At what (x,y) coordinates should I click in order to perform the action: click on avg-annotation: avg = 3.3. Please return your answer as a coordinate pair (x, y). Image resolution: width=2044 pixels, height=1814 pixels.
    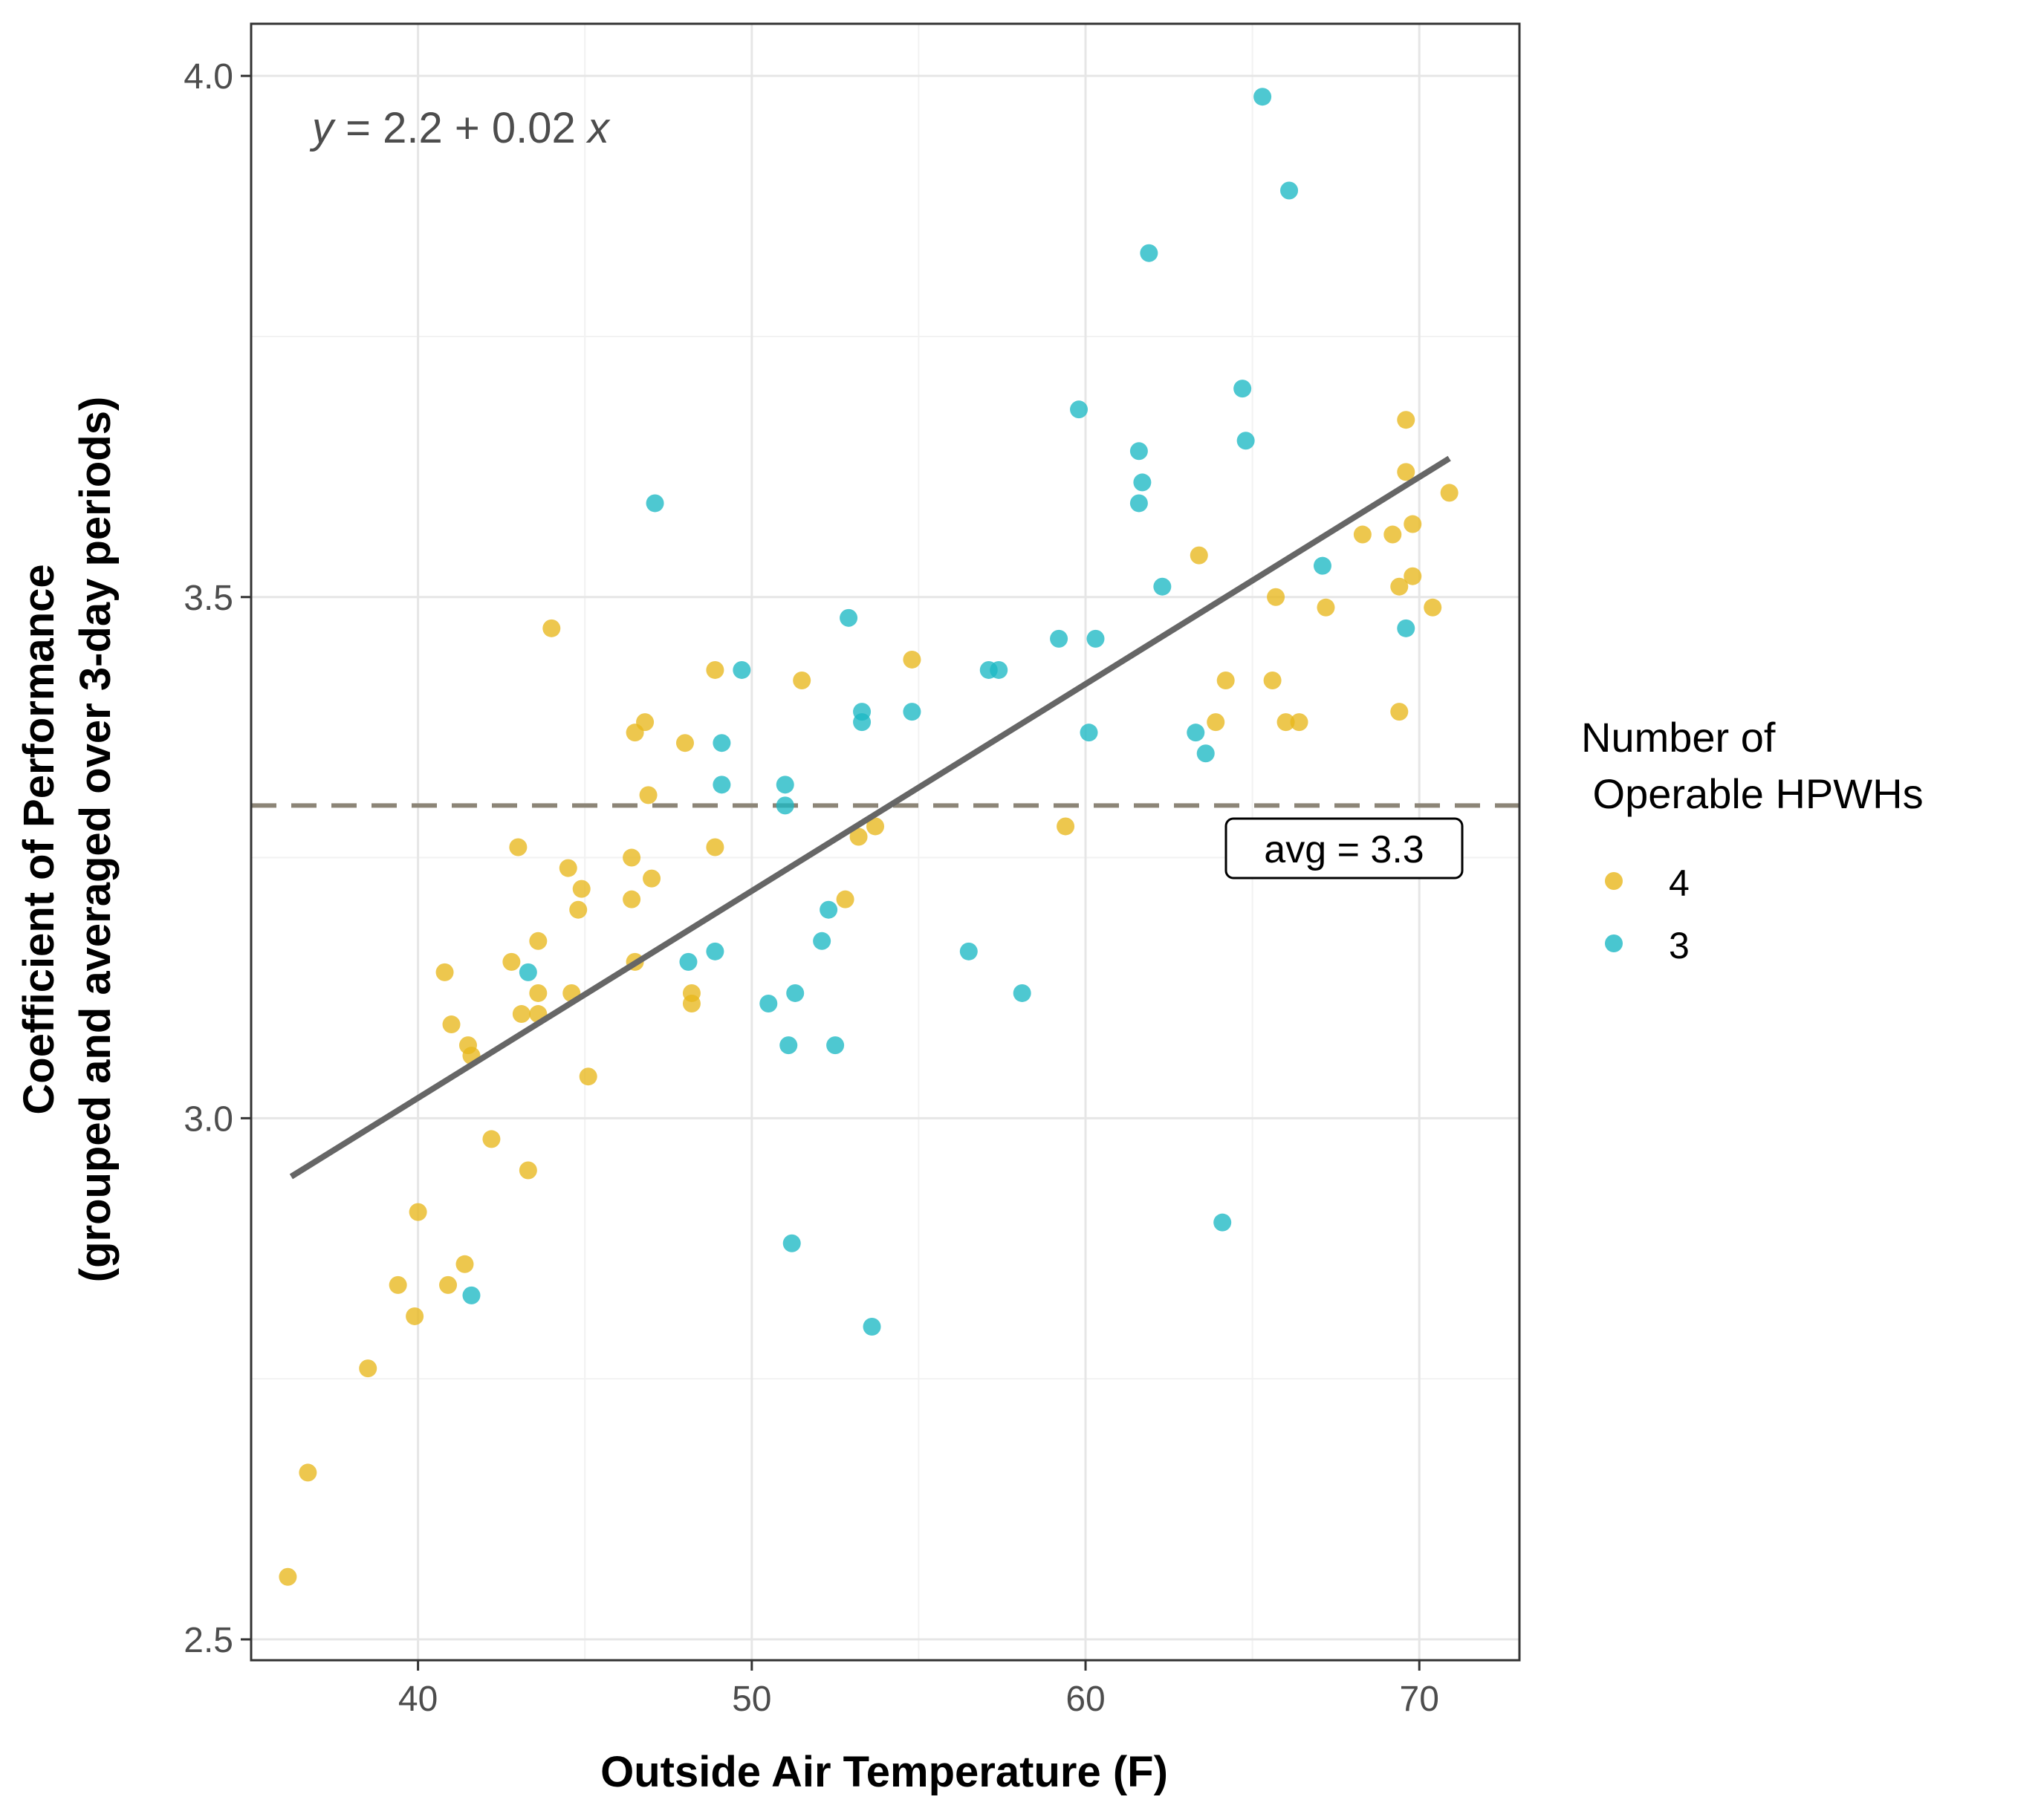
    Looking at the image, I should click on (1344, 848).